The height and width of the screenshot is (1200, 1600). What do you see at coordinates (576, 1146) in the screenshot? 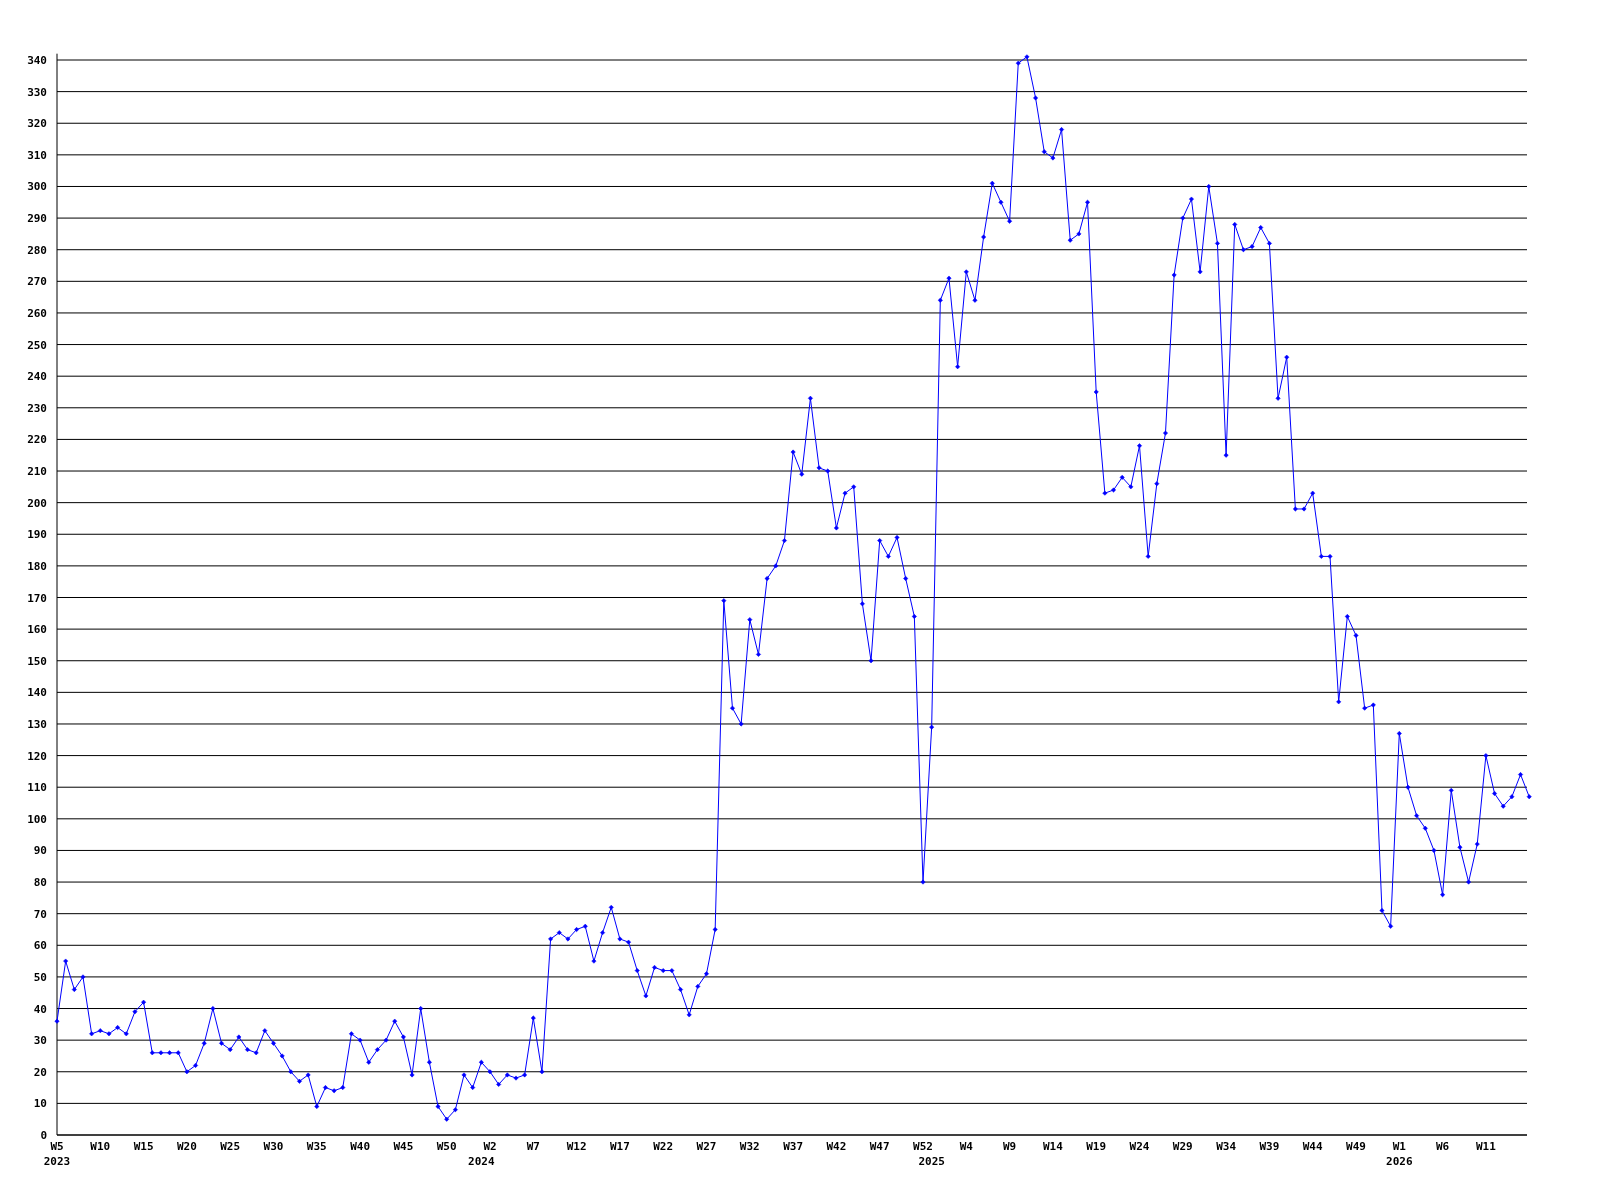
I see `x-tick-label: W12` at bounding box center [576, 1146].